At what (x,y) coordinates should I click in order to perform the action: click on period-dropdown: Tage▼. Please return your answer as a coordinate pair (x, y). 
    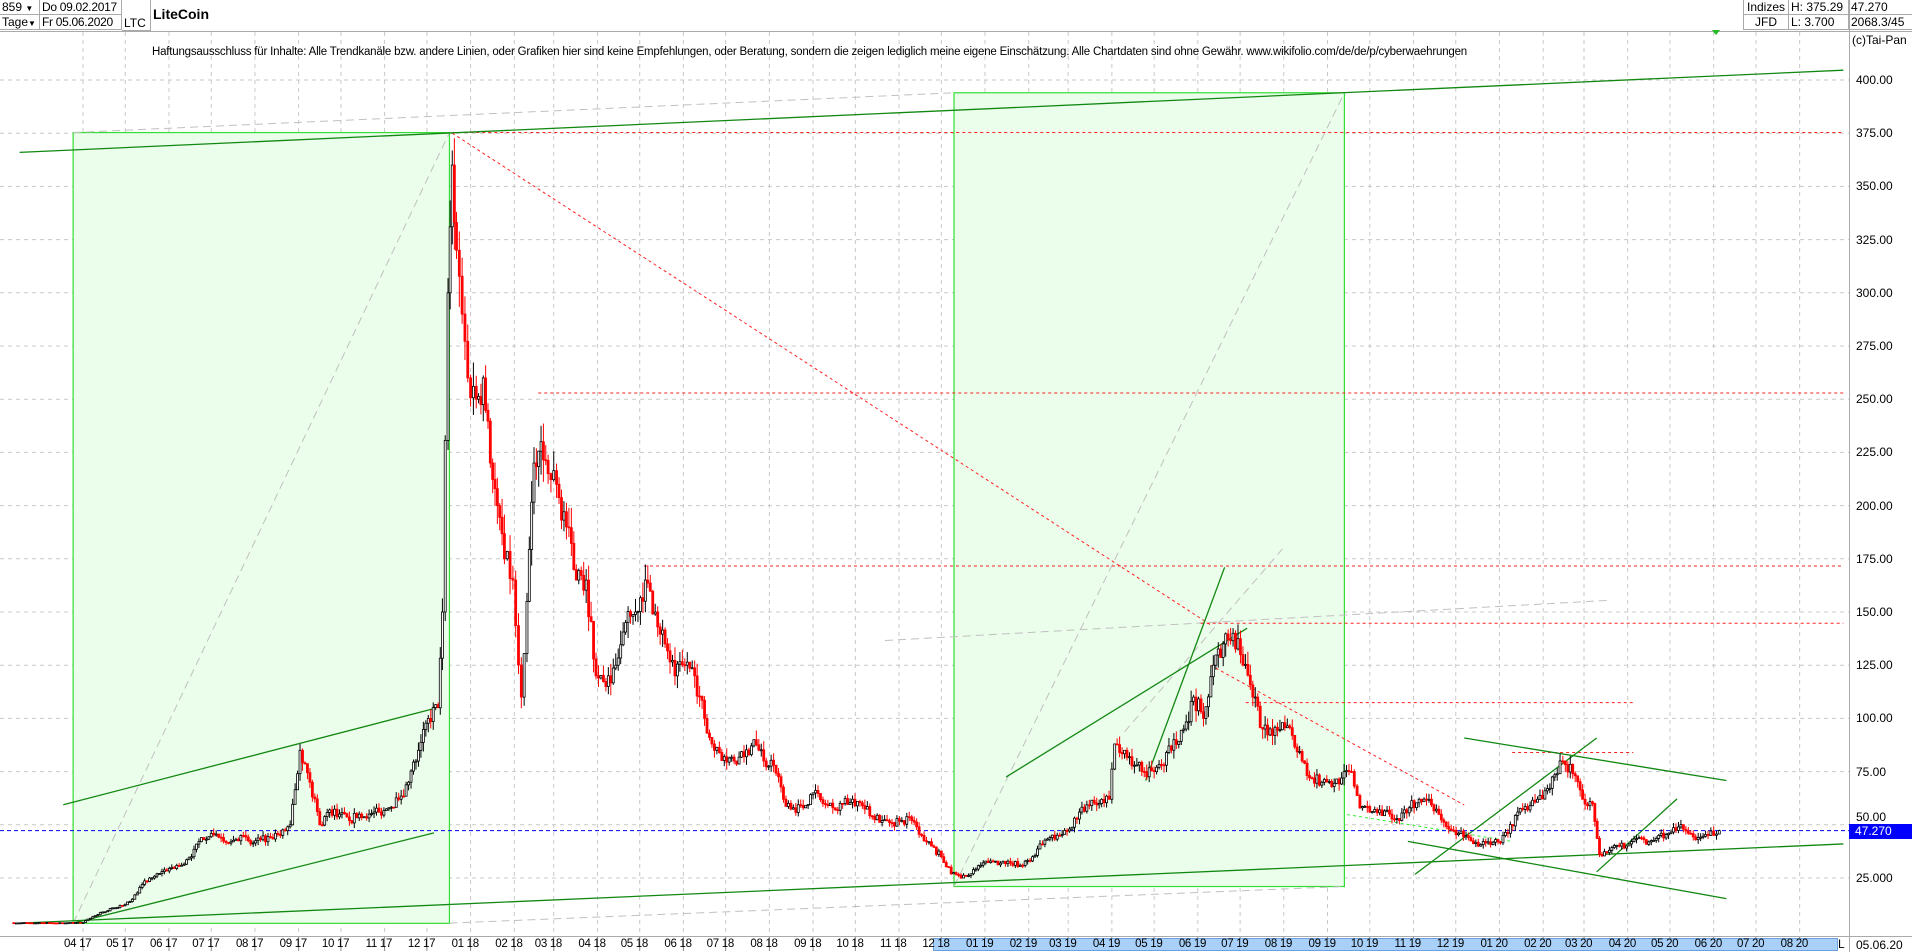
    Looking at the image, I should click on (20, 22).